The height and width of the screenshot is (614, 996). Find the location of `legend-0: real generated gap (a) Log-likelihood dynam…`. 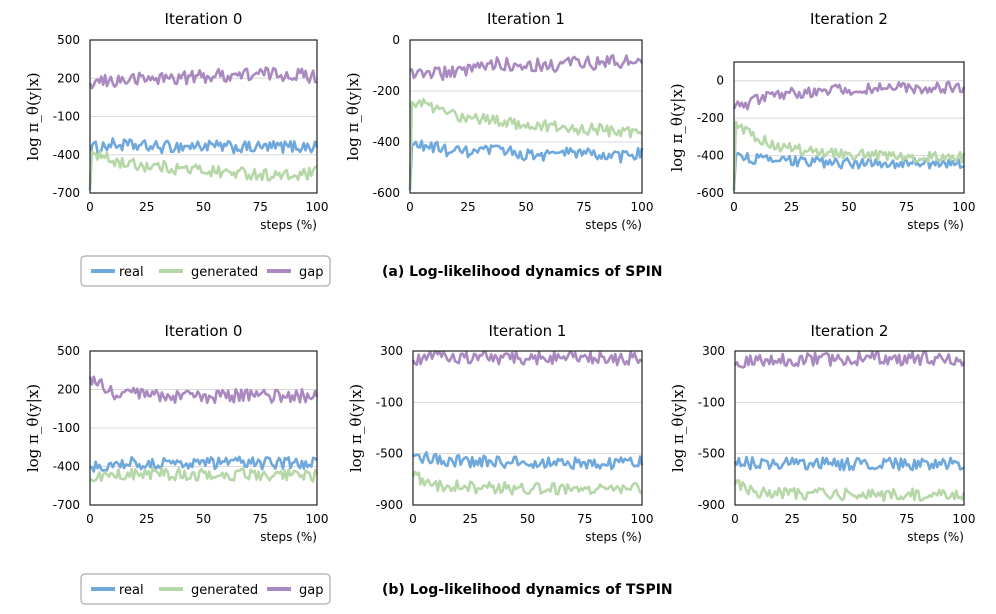

legend-0: real generated gap (a) Log-likelihood dynam… is located at coordinates (371, 271).